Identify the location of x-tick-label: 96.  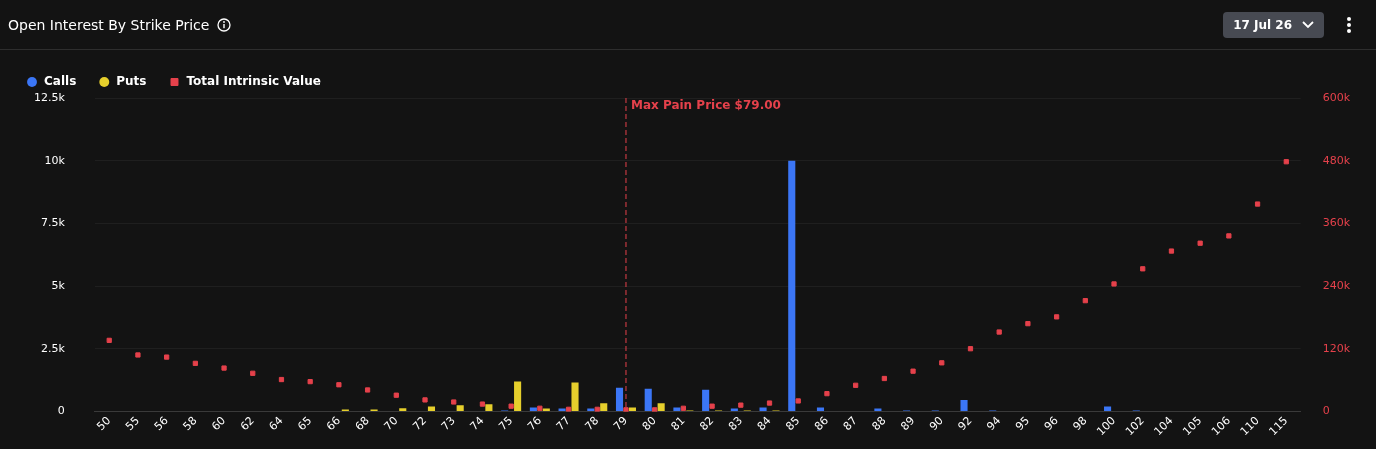
(1051, 424).